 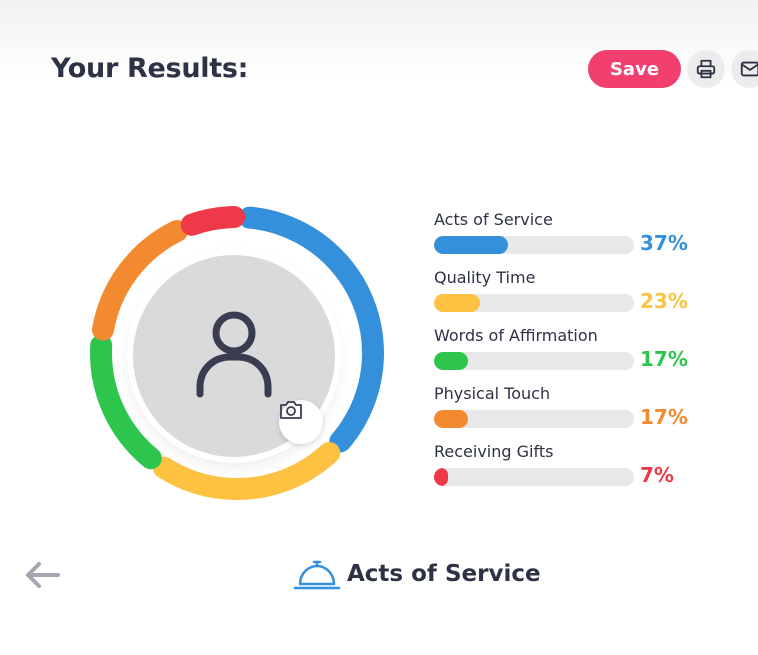 I want to click on result-label: Acts of Service, so click(x=493, y=219).